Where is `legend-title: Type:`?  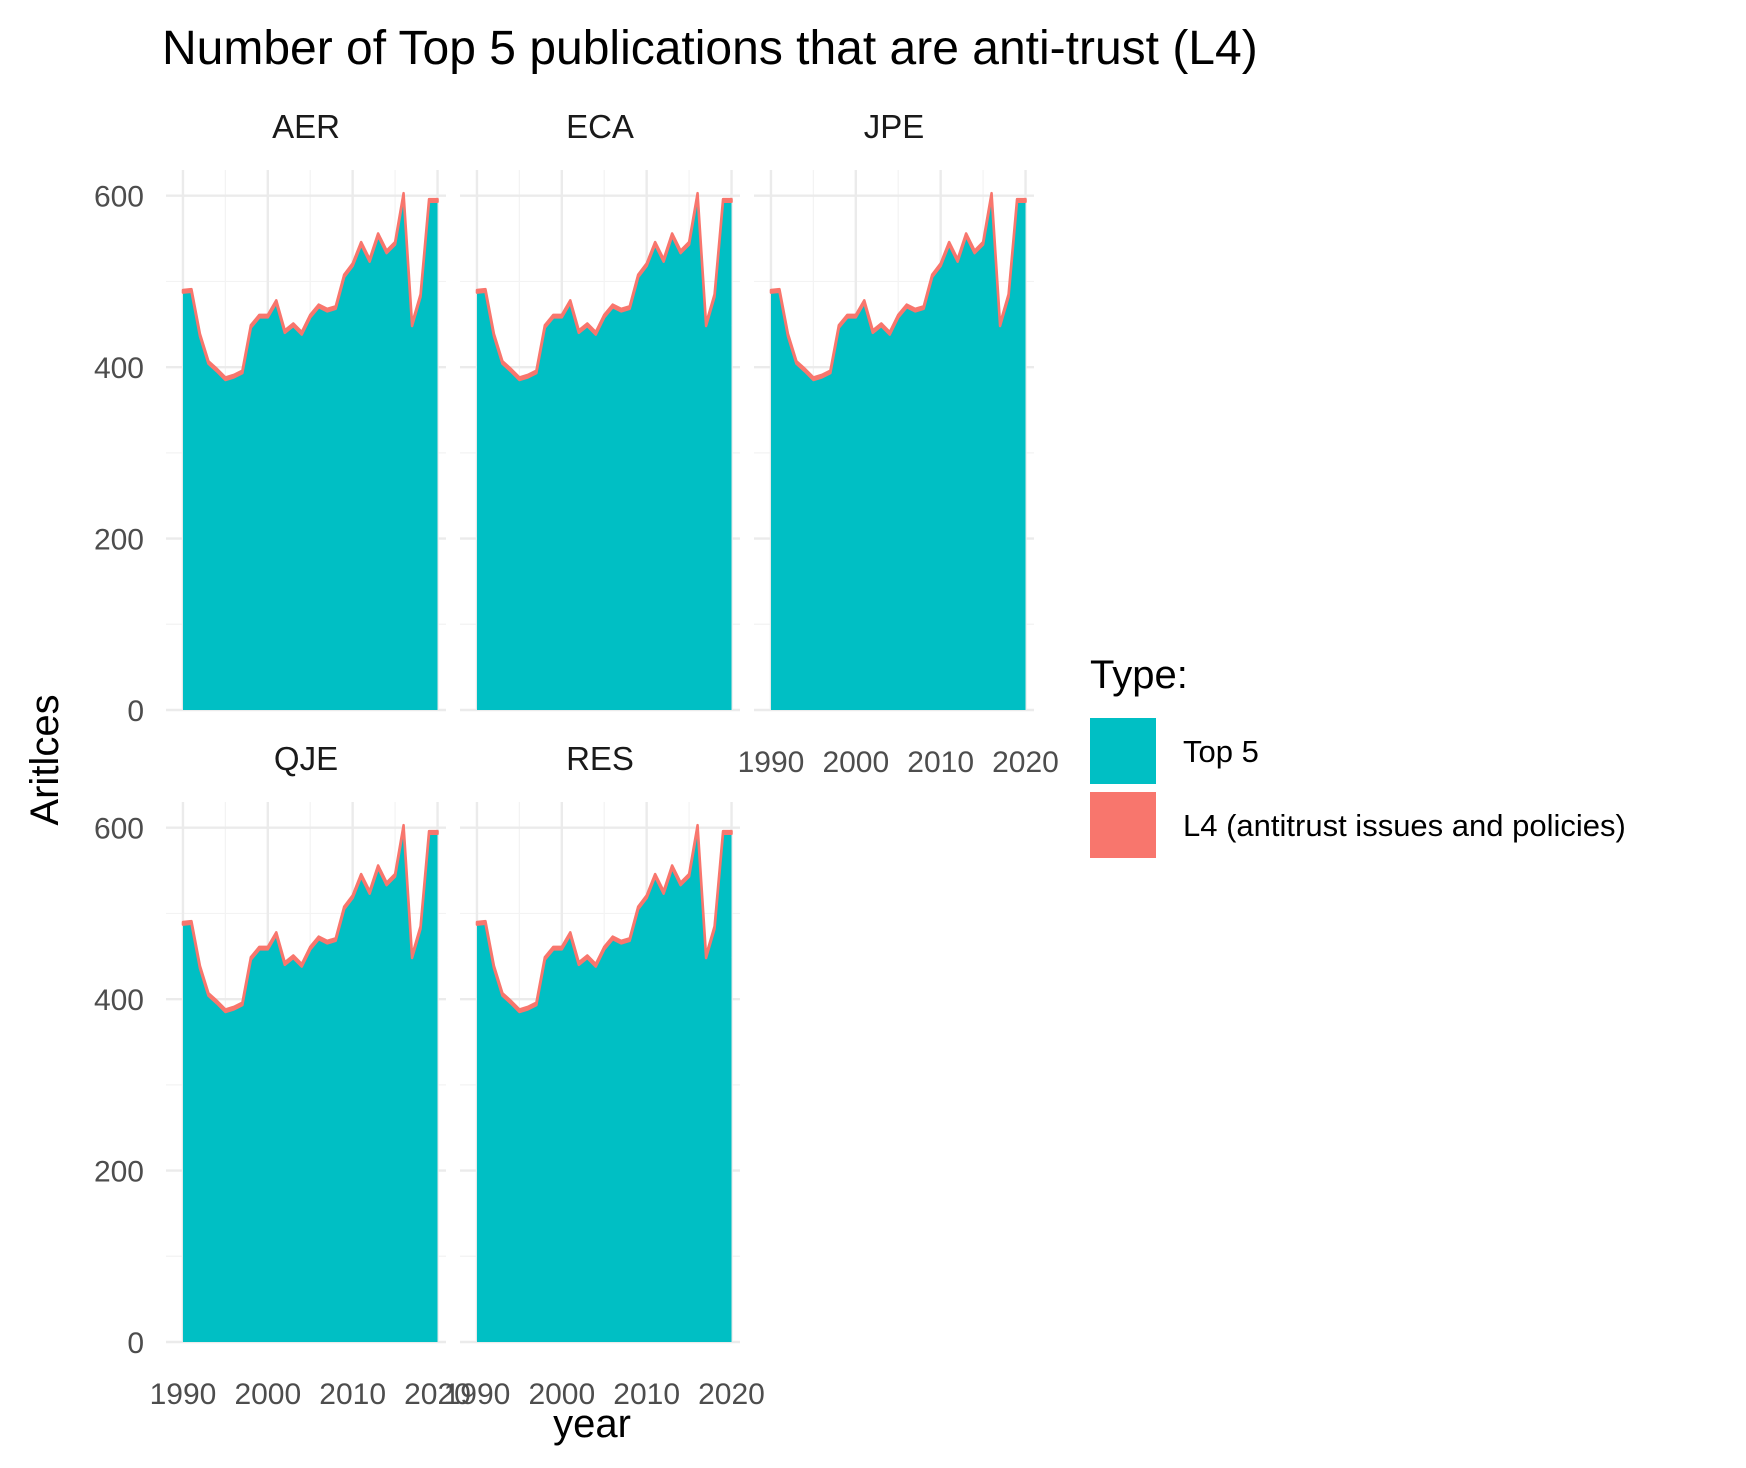 legend-title: Type: is located at coordinates (1139, 675).